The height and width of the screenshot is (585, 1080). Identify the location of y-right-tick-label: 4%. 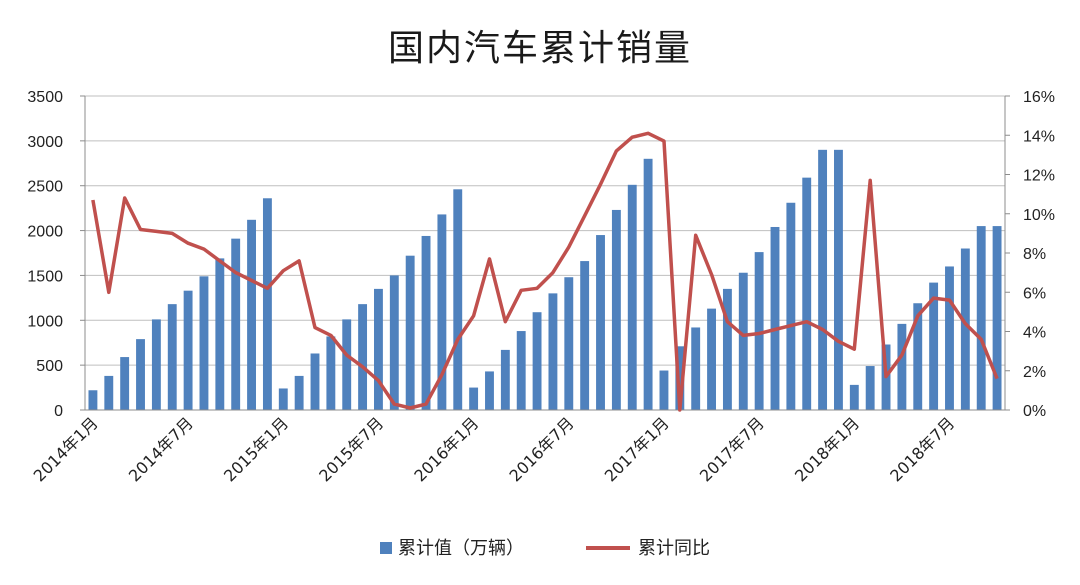
(1034, 333).